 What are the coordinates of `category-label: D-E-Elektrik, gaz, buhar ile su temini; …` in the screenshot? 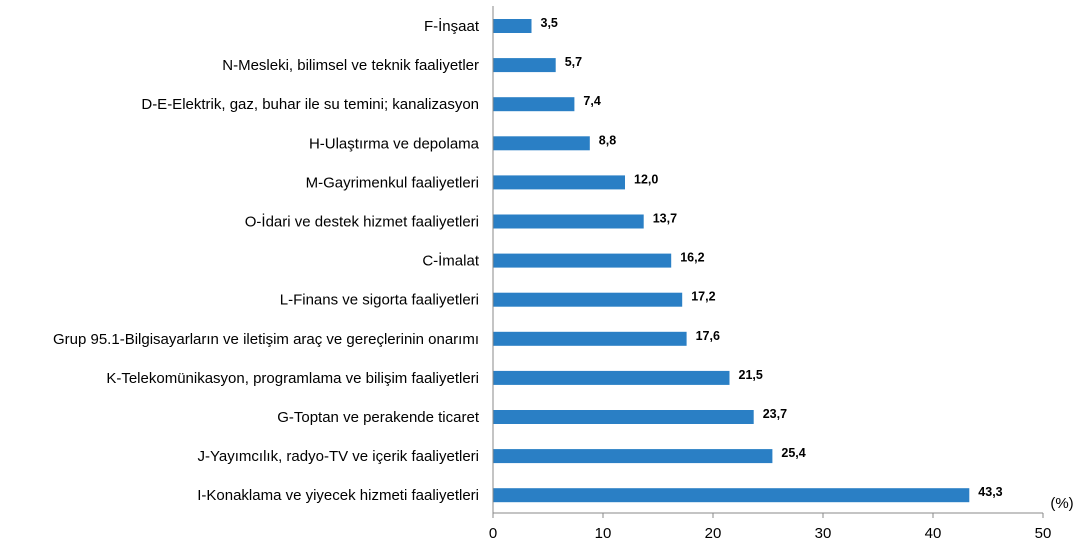 It's located at (310, 104).